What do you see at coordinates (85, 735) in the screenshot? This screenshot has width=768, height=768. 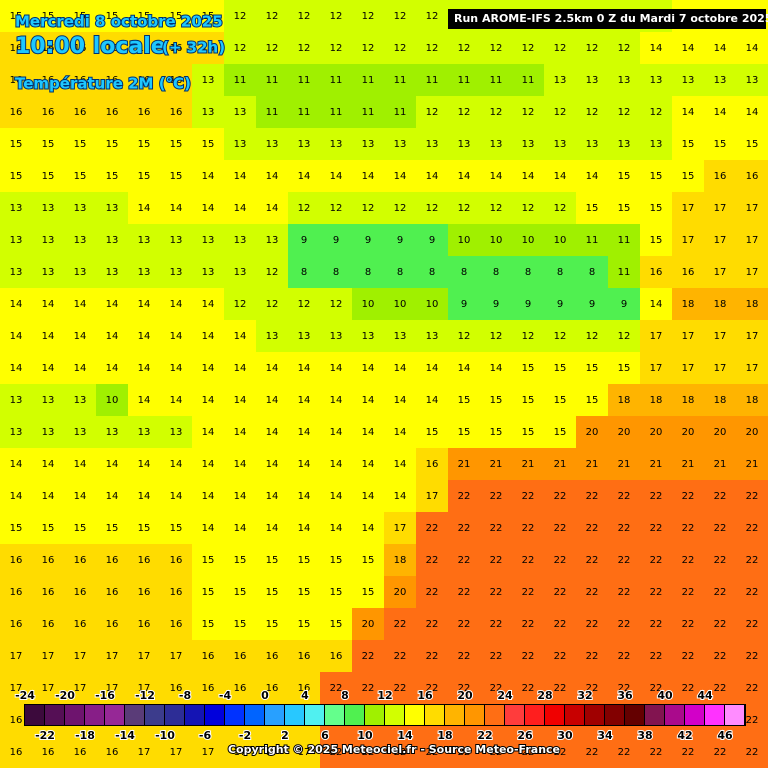 I see `legend-label: -18` at bounding box center [85, 735].